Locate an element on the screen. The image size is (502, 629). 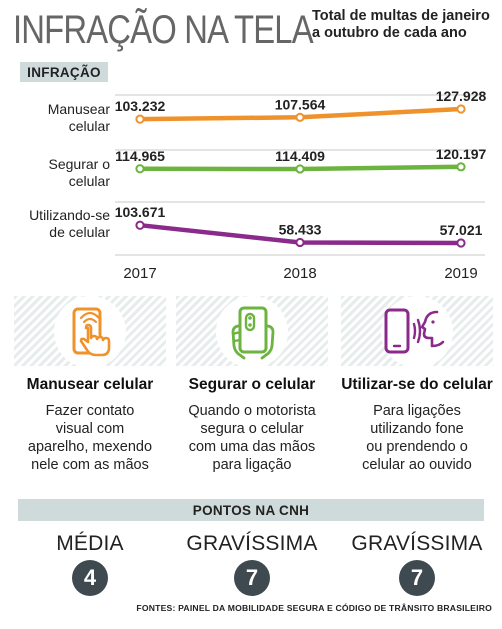
row-label-line: de celular is located at coordinates (79, 232).